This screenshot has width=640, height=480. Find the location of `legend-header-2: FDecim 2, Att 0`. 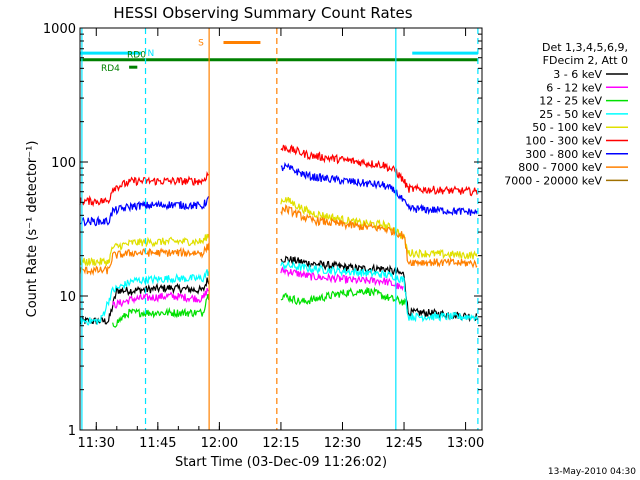

legend-header-2: FDecim 2, Att 0 is located at coordinates (585, 60).